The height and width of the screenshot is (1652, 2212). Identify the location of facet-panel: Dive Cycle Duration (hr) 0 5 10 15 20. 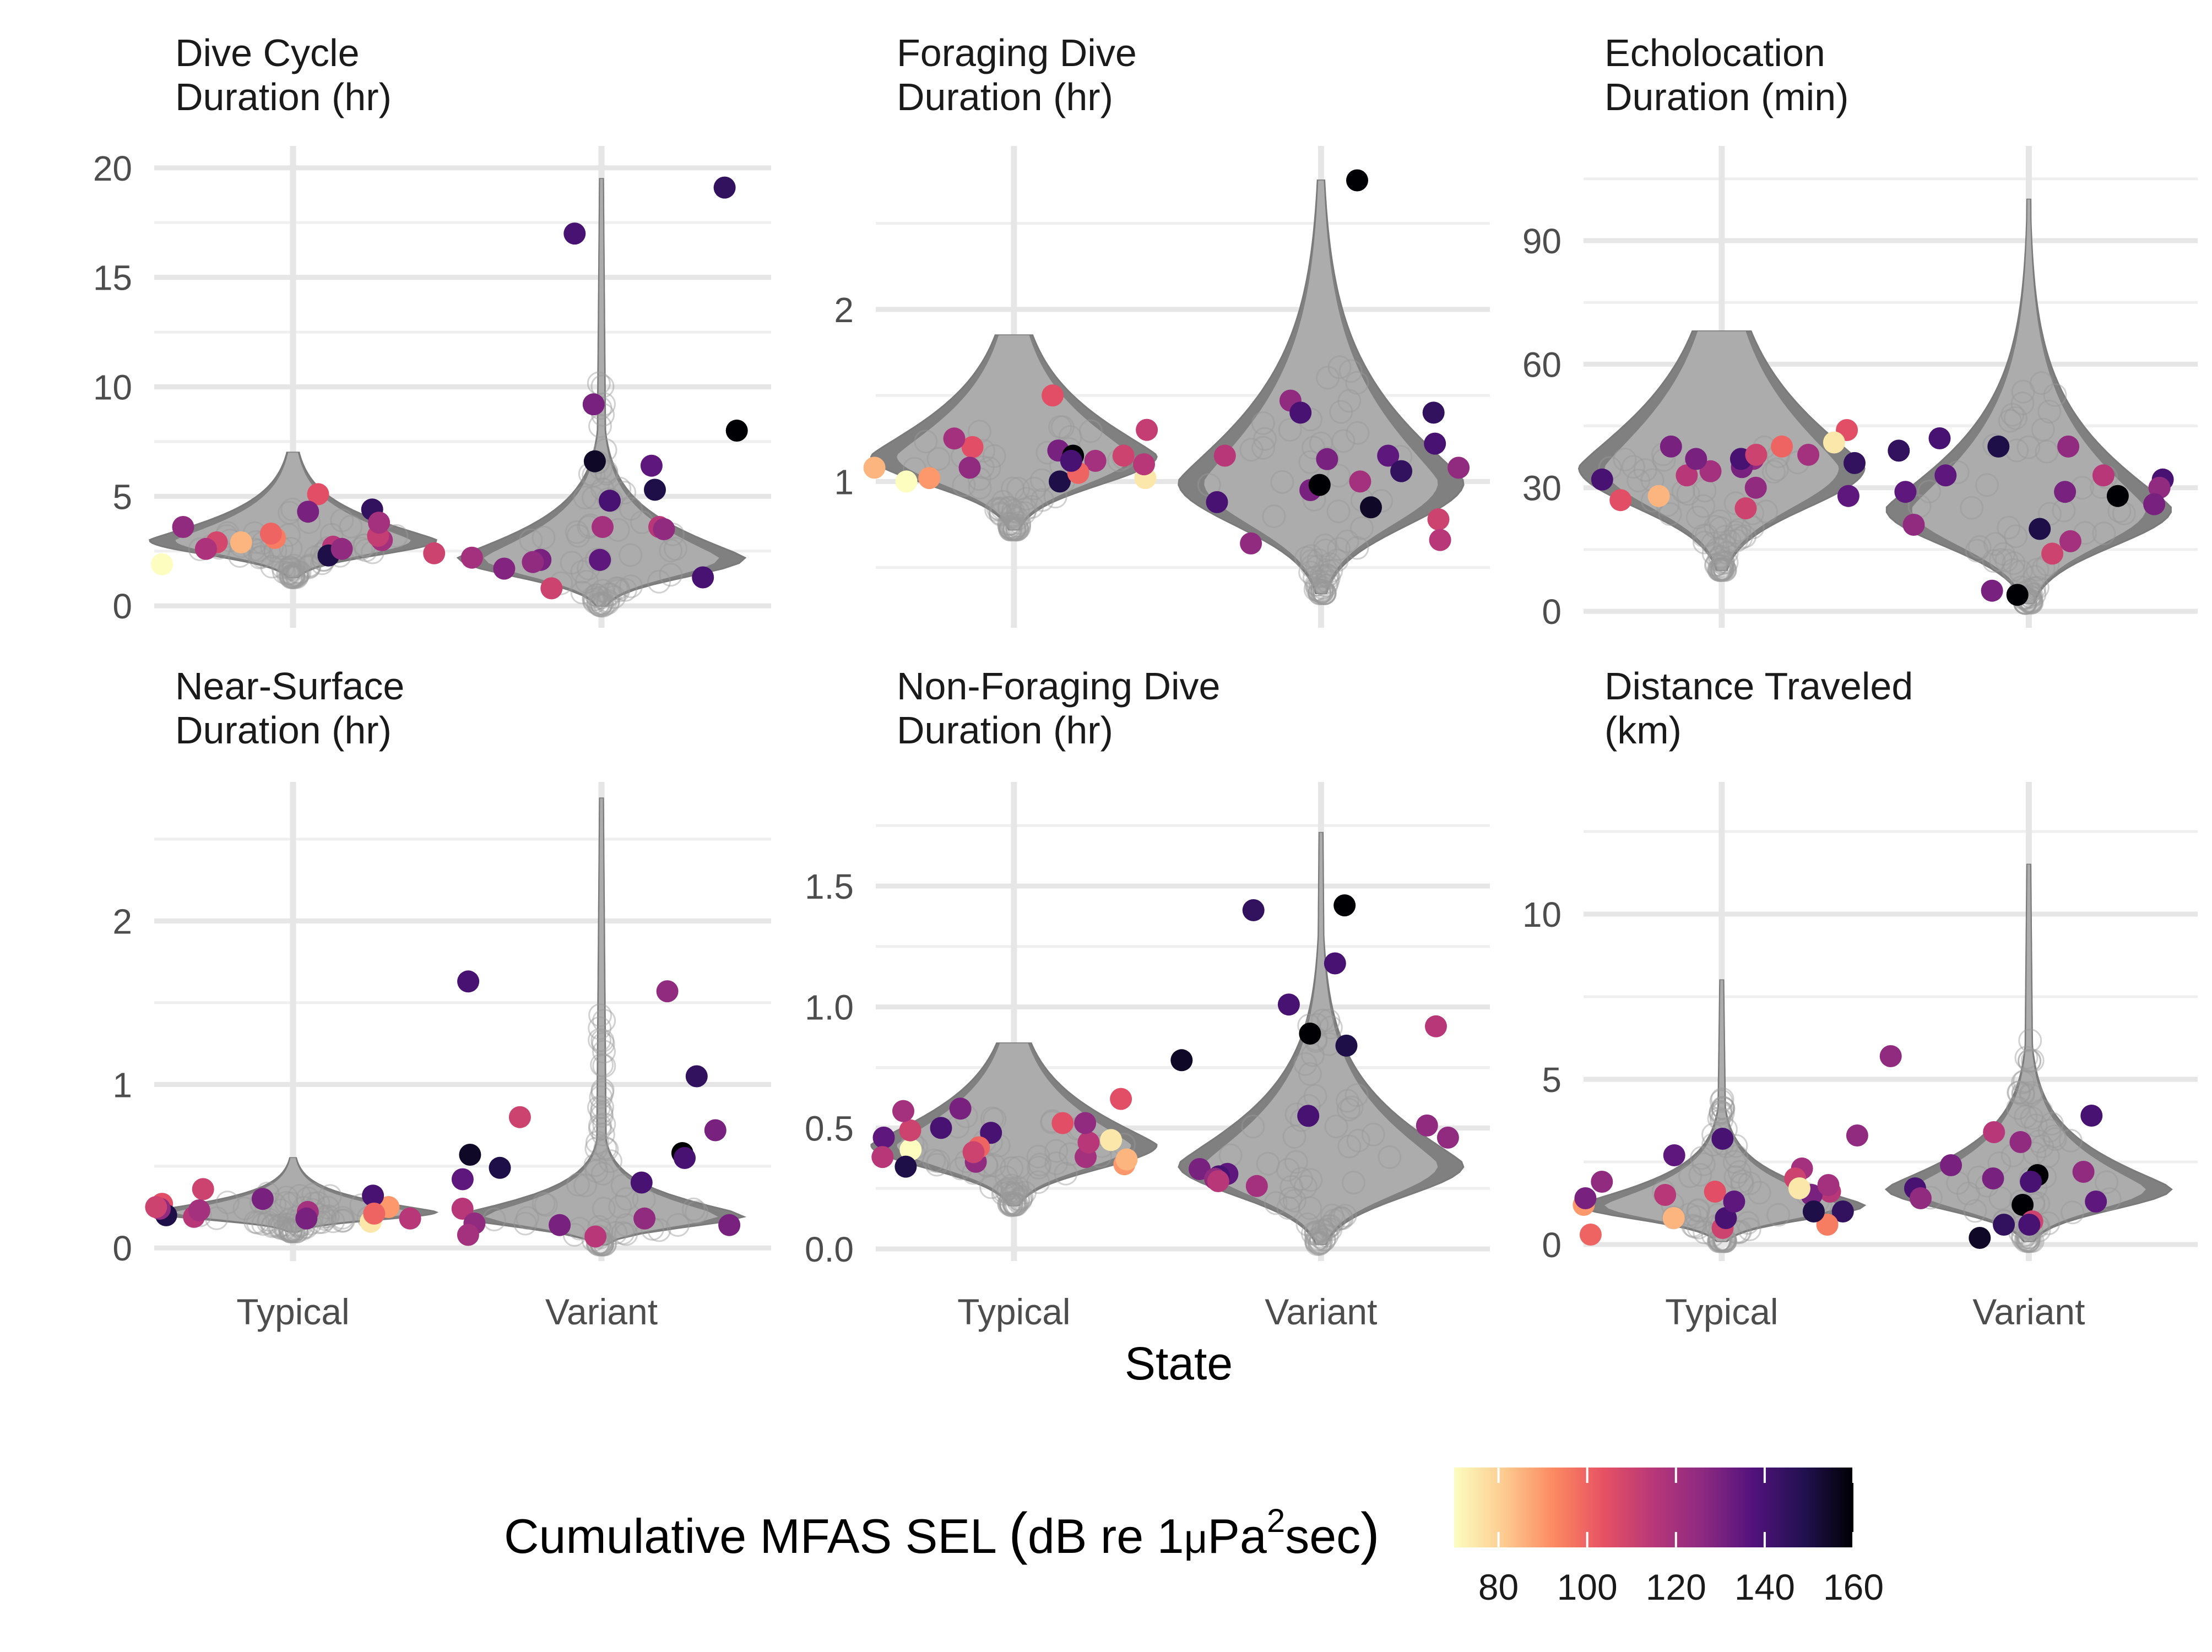
(432, 329).